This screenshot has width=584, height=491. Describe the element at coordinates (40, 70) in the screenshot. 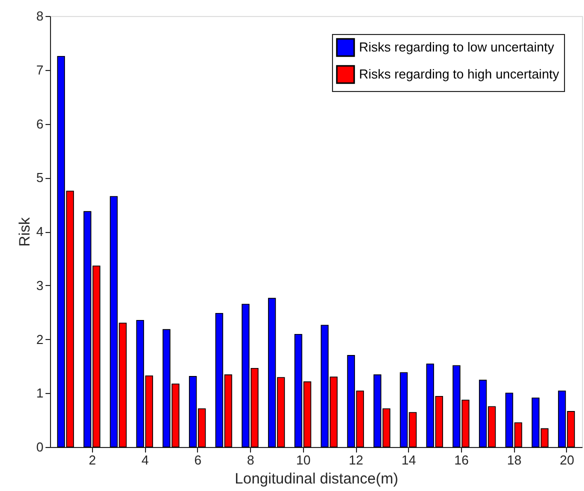

I see `y-tick-label: 7` at that location.